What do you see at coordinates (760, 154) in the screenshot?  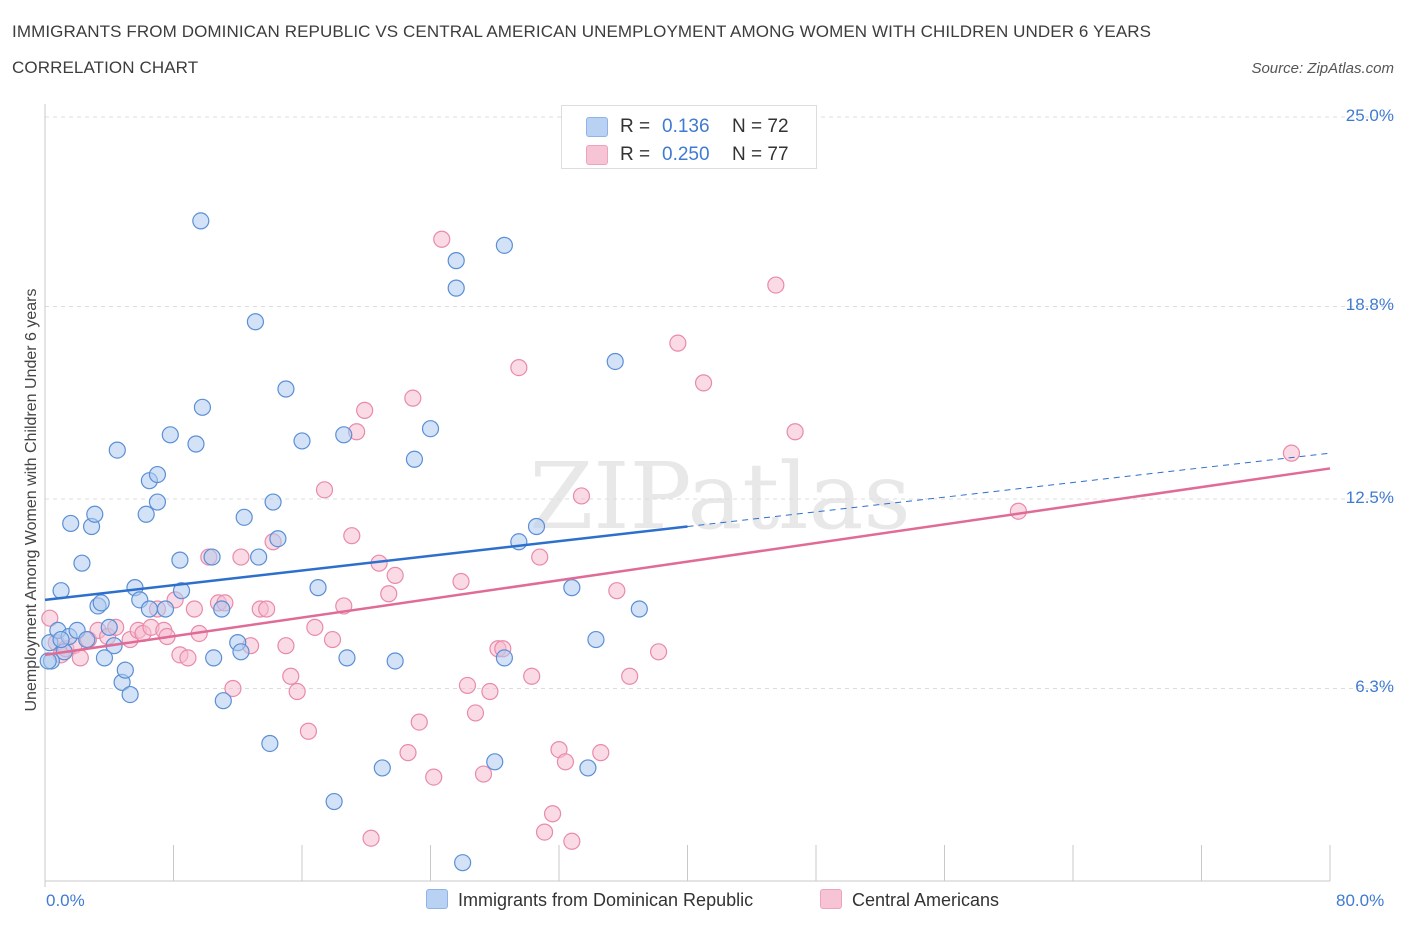 I see `legend-n-value: N = 77` at bounding box center [760, 154].